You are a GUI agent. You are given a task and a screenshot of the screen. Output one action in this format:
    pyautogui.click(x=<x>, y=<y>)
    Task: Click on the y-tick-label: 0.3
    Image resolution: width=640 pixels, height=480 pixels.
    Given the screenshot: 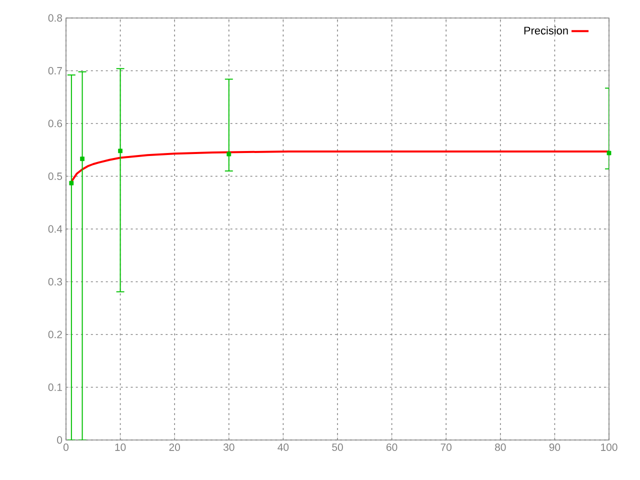 What is the action you would take?
    pyautogui.click(x=55, y=282)
    